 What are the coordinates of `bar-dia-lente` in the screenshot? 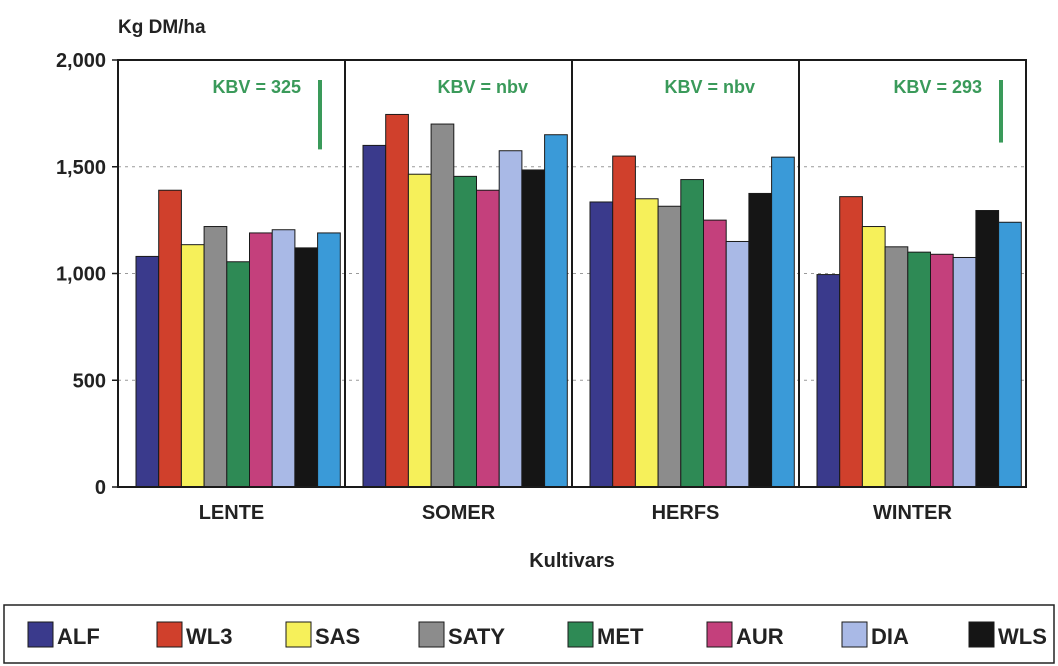 It's located at (283, 358).